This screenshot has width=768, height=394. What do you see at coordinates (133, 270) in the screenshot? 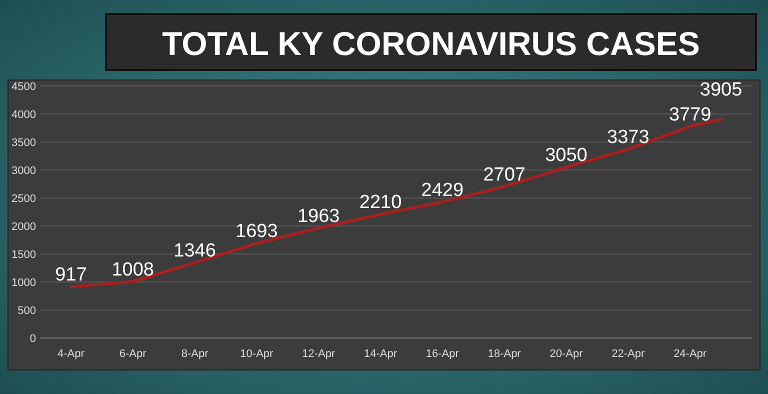
I see `data-label: 1008` at bounding box center [133, 270].